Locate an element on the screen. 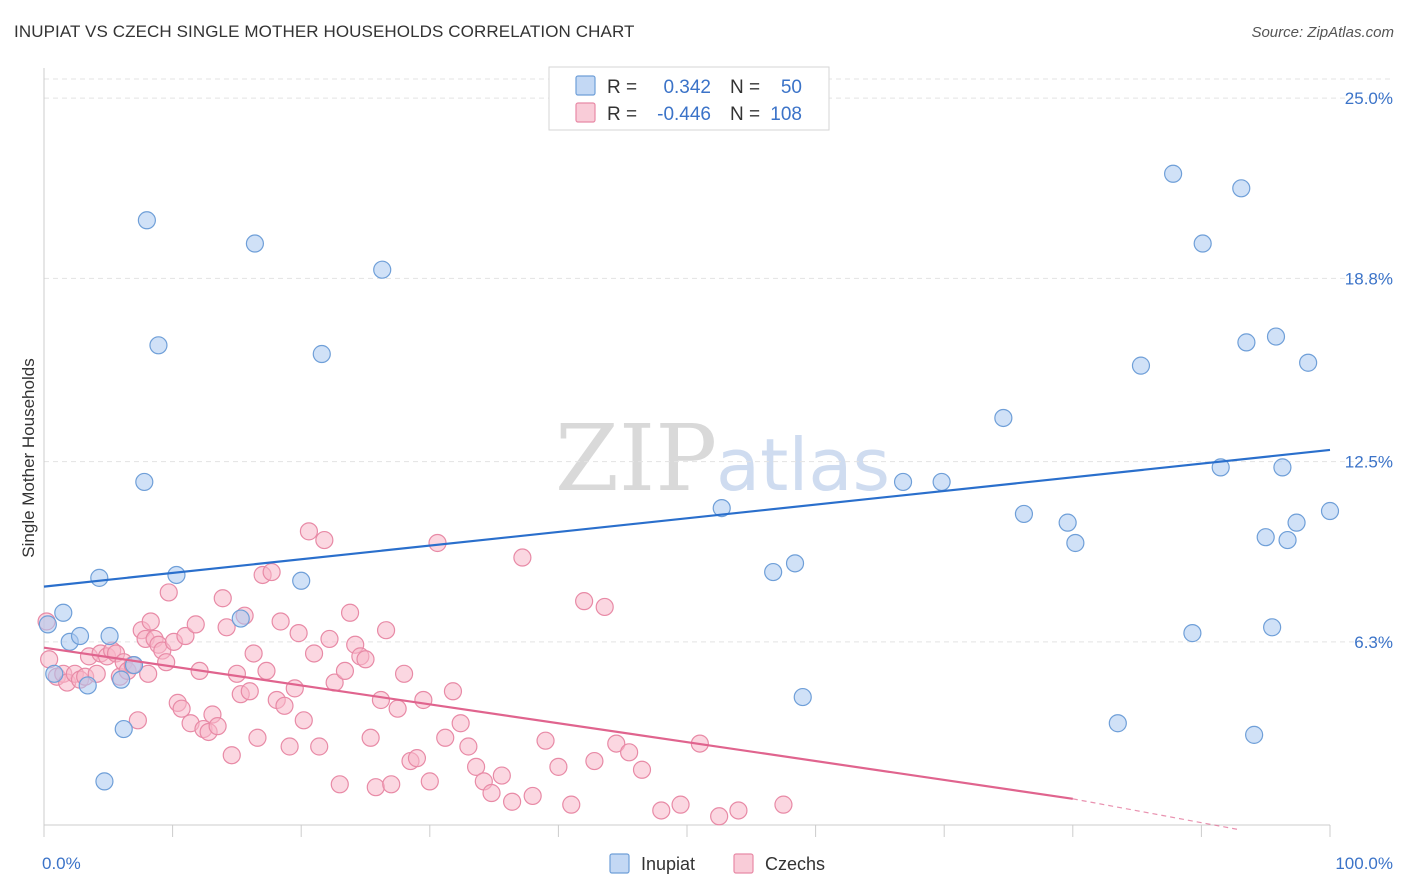 The height and width of the screenshot is (892, 1406). legend-swatch-czechs is located at coordinates (585, 112).